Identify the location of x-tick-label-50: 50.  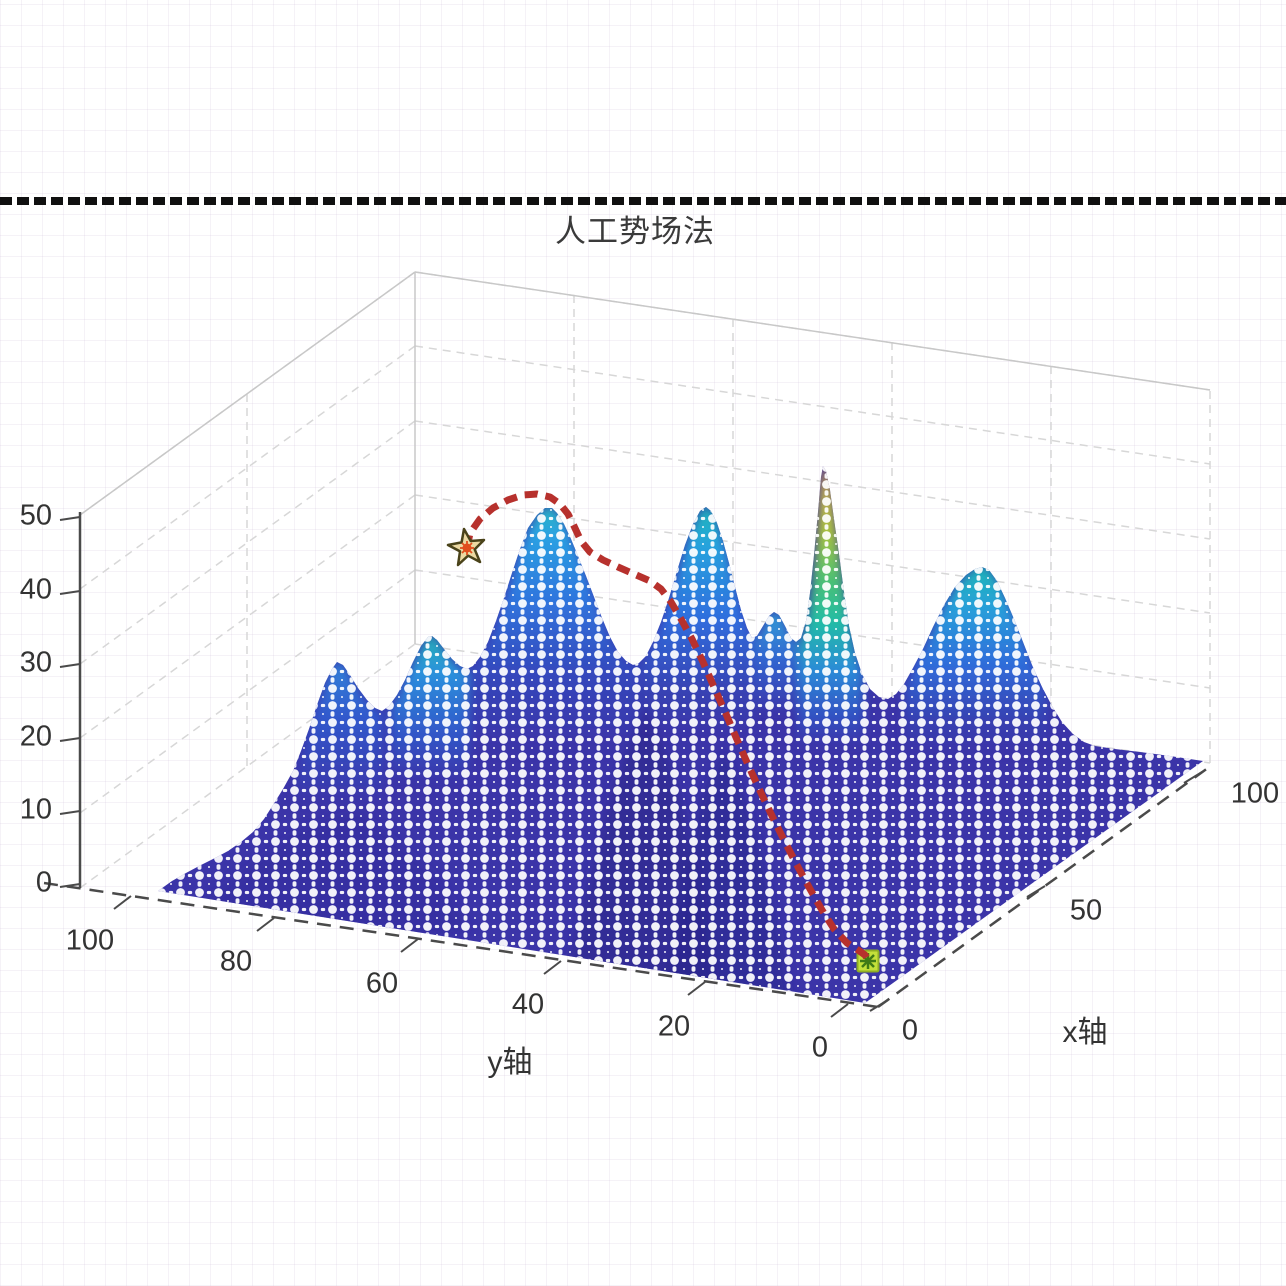
(1086, 911).